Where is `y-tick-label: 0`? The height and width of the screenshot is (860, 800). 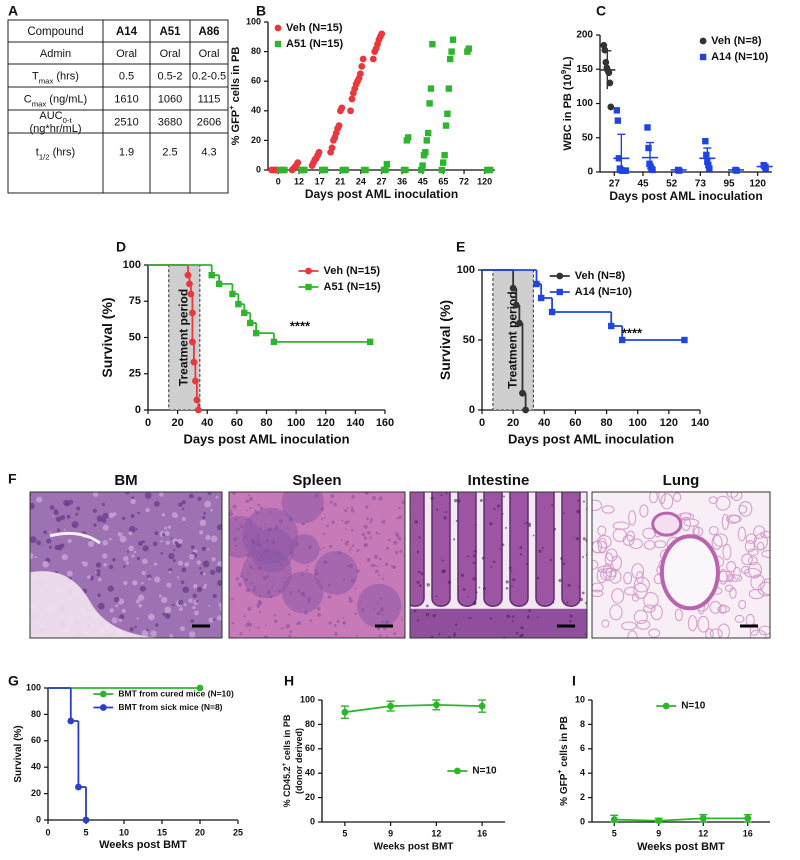 y-tick-label: 0 is located at coordinates (38, 819).